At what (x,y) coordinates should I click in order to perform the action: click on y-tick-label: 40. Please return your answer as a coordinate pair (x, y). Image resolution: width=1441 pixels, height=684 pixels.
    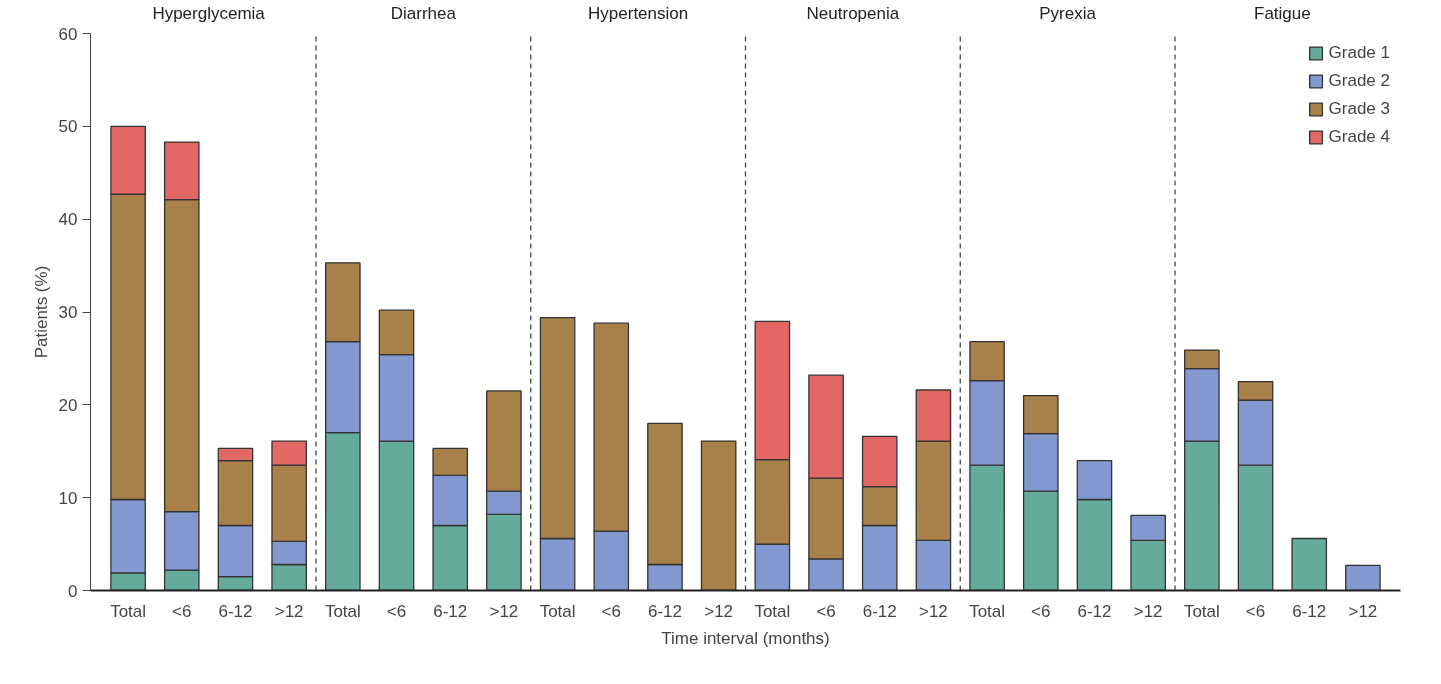
    Looking at the image, I should click on (68, 220).